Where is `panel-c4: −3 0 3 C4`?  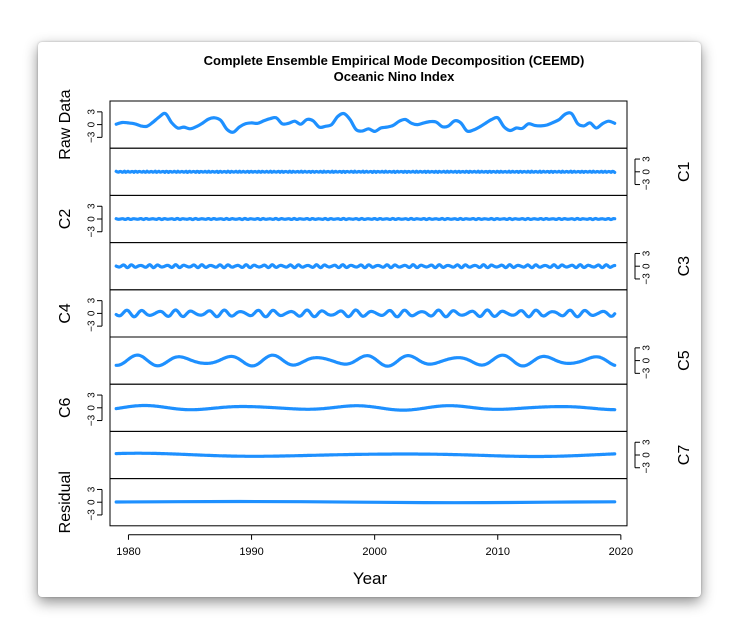
panel-c4: −3 0 3 C4 is located at coordinates (342, 313).